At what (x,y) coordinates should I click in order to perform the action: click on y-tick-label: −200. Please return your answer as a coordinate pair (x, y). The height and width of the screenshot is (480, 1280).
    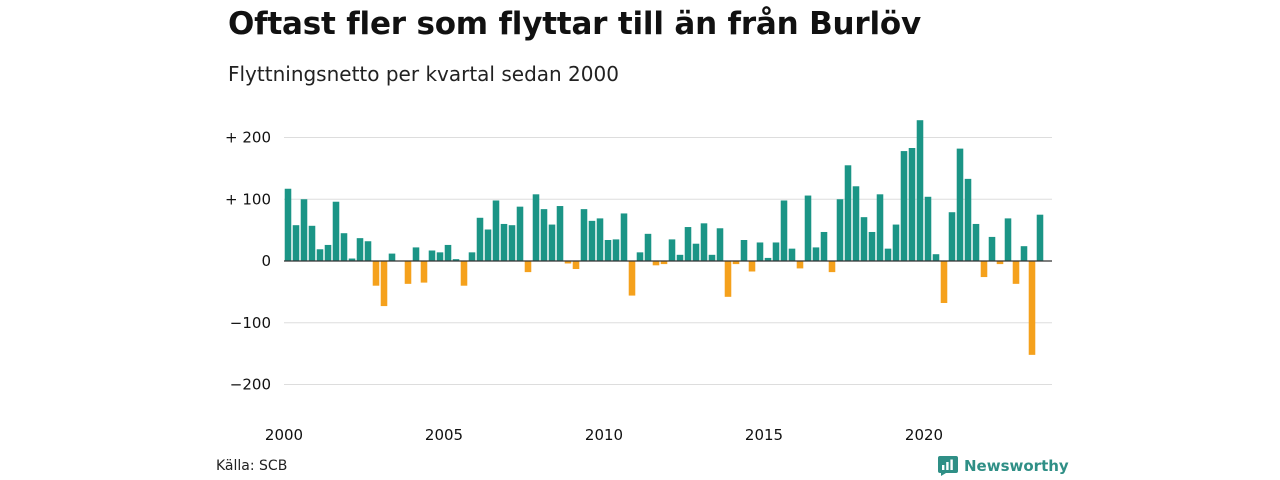
    Looking at the image, I should click on (250, 385).